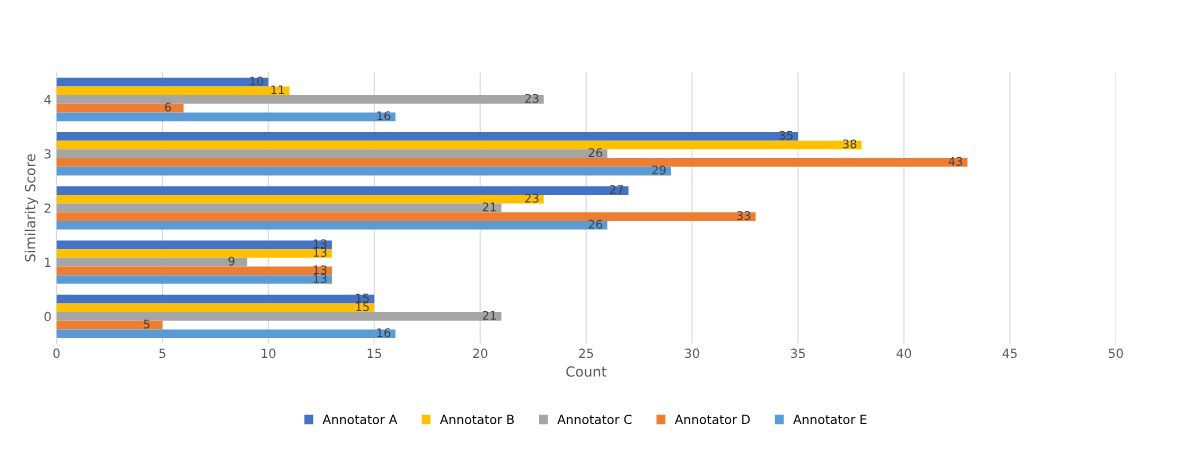 This screenshot has height=452, width=1177. What do you see at coordinates (616, 189) in the screenshot?
I see `data-label: 27` at bounding box center [616, 189].